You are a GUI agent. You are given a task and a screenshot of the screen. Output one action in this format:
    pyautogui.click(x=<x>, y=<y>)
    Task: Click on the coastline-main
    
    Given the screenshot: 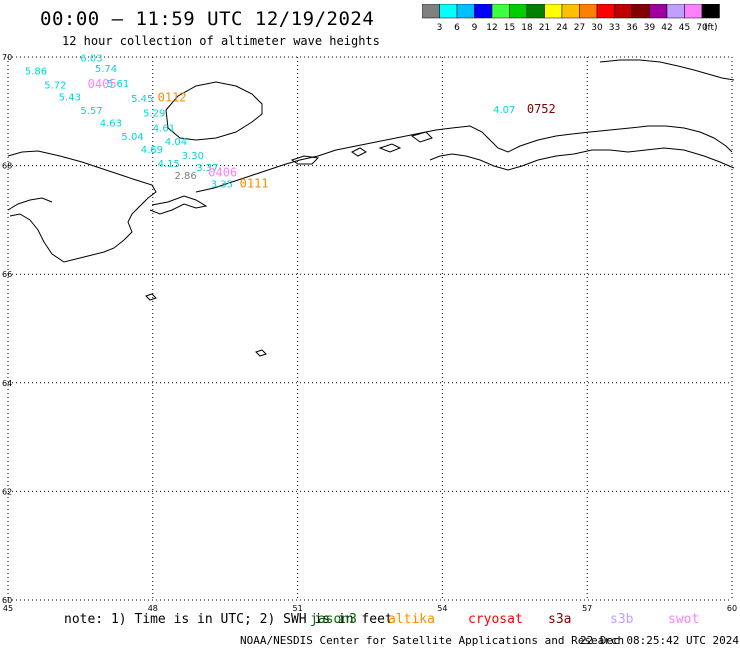 What is the action you would take?
    pyautogui.click(x=178, y=205)
    